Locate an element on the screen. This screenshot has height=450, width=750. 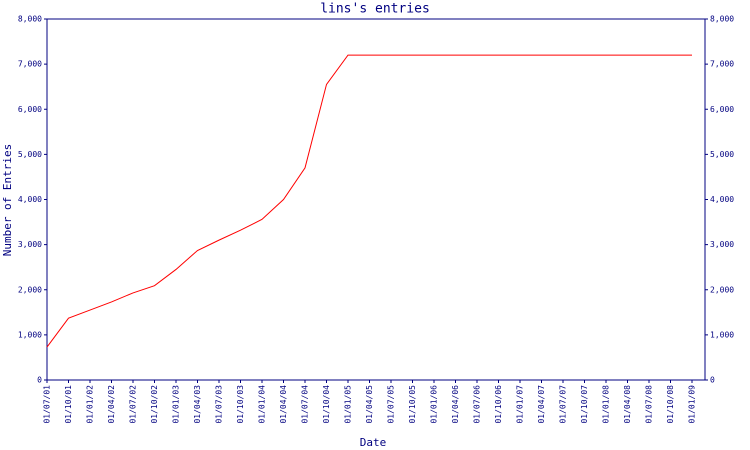
x-tick-label: 01/10/07 is located at coordinates (584, 404).